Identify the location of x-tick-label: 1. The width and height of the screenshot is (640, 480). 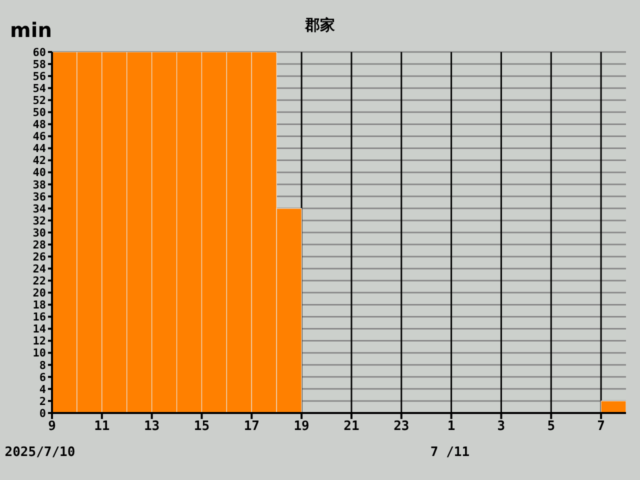
(451, 426).